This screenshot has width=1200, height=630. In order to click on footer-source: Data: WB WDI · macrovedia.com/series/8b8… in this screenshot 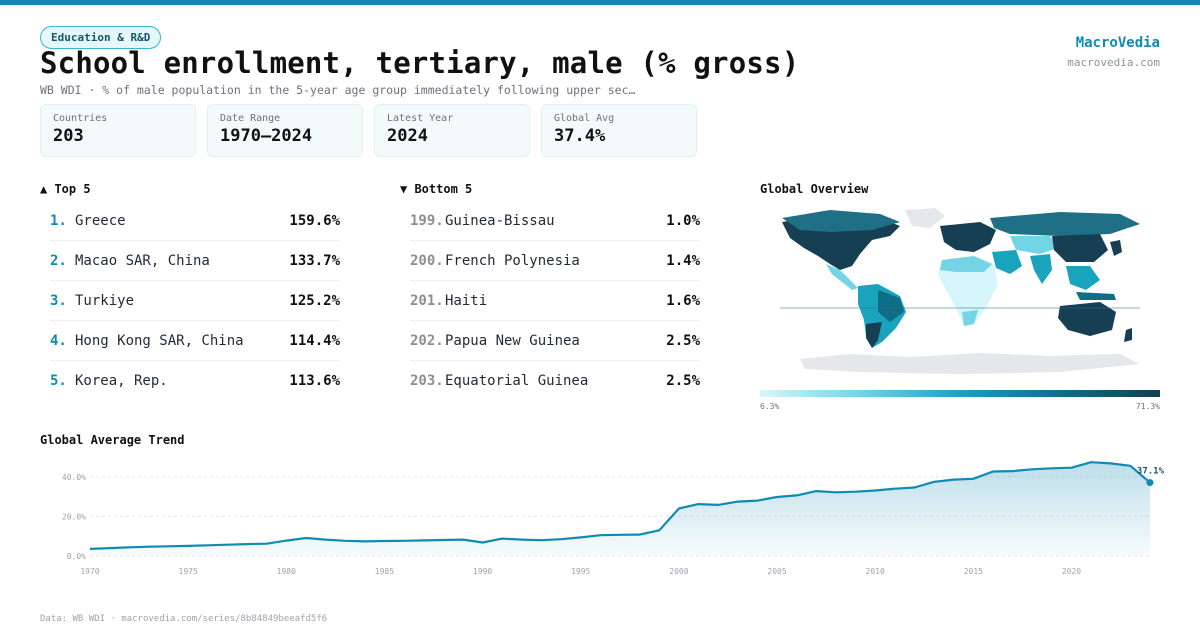, I will do `click(184, 619)`.